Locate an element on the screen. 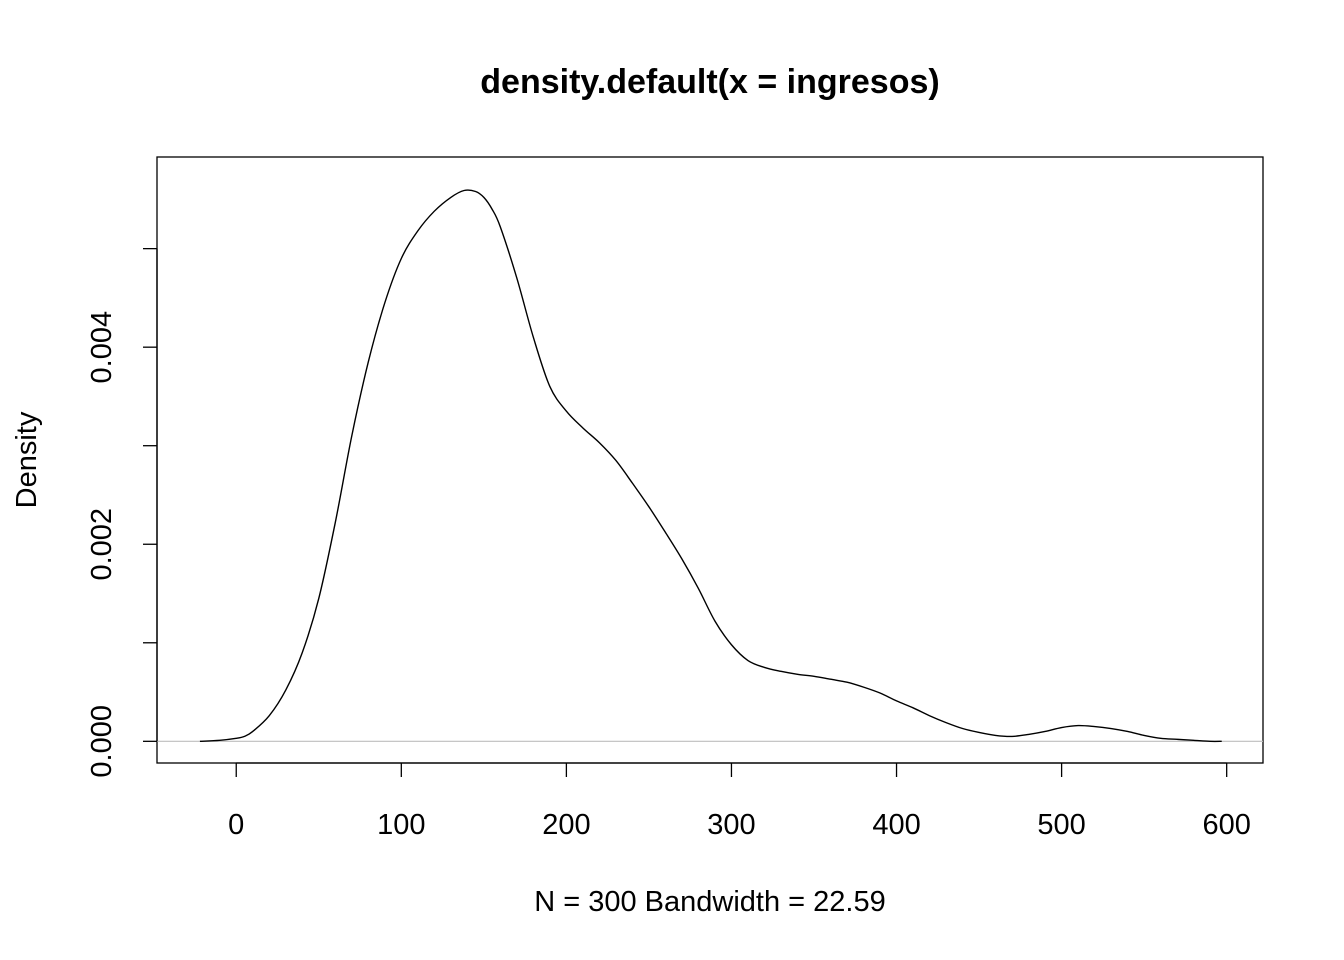 This screenshot has height=960, width=1344. x-tick-label: 500 is located at coordinates (1061, 825).